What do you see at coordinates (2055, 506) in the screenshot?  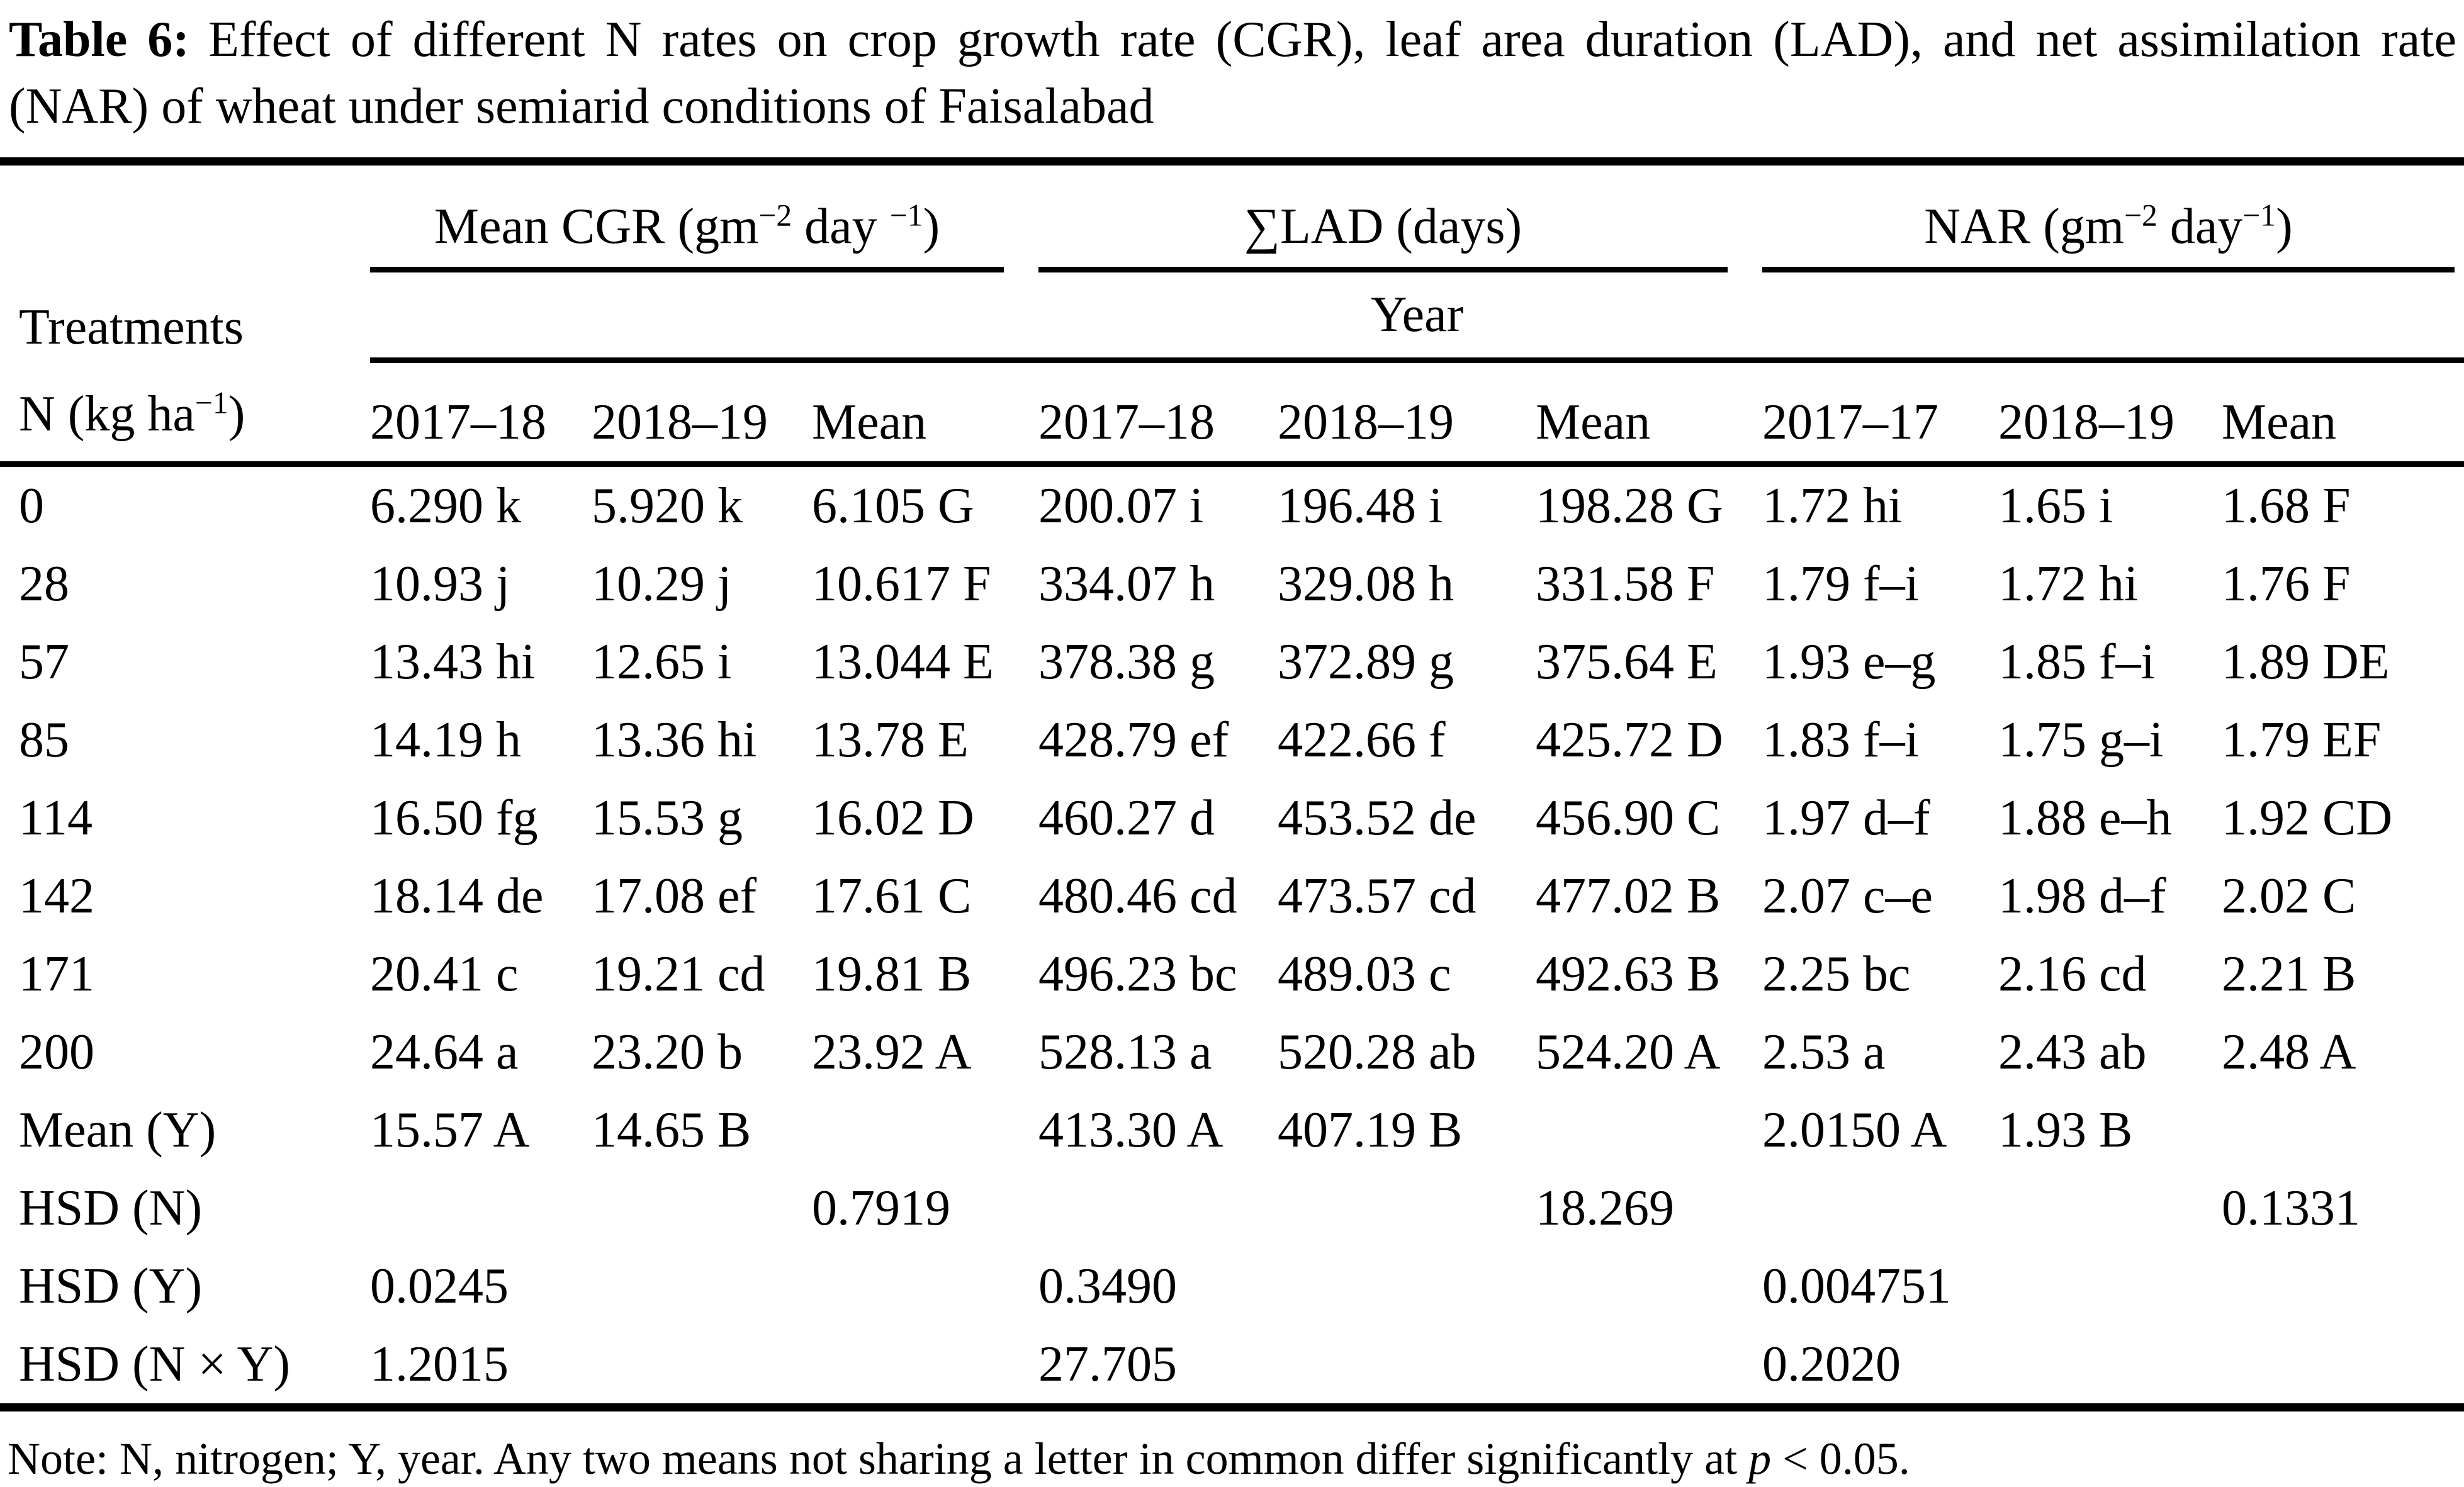 I see `cell-r0-c8: 1.65 i` at bounding box center [2055, 506].